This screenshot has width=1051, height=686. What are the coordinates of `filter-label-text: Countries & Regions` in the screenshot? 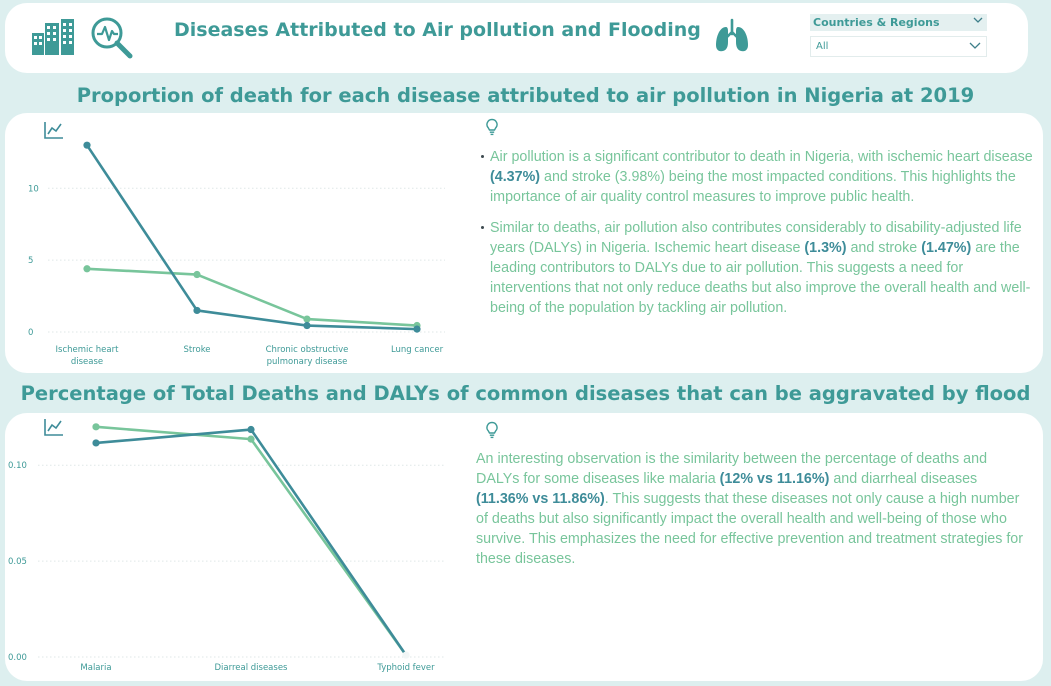 It's located at (876, 22).